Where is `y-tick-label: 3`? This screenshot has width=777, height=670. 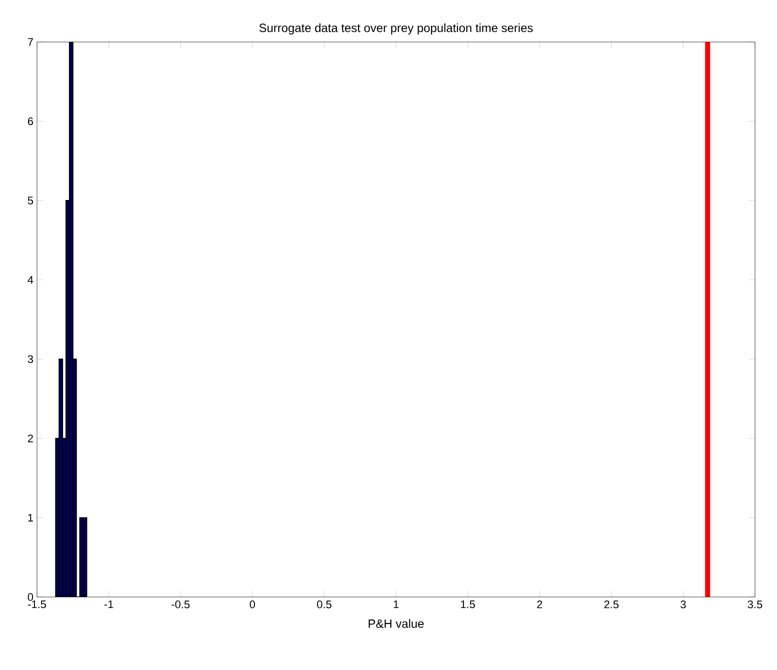
y-tick-label: 3 is located at coordinates (30, 359).